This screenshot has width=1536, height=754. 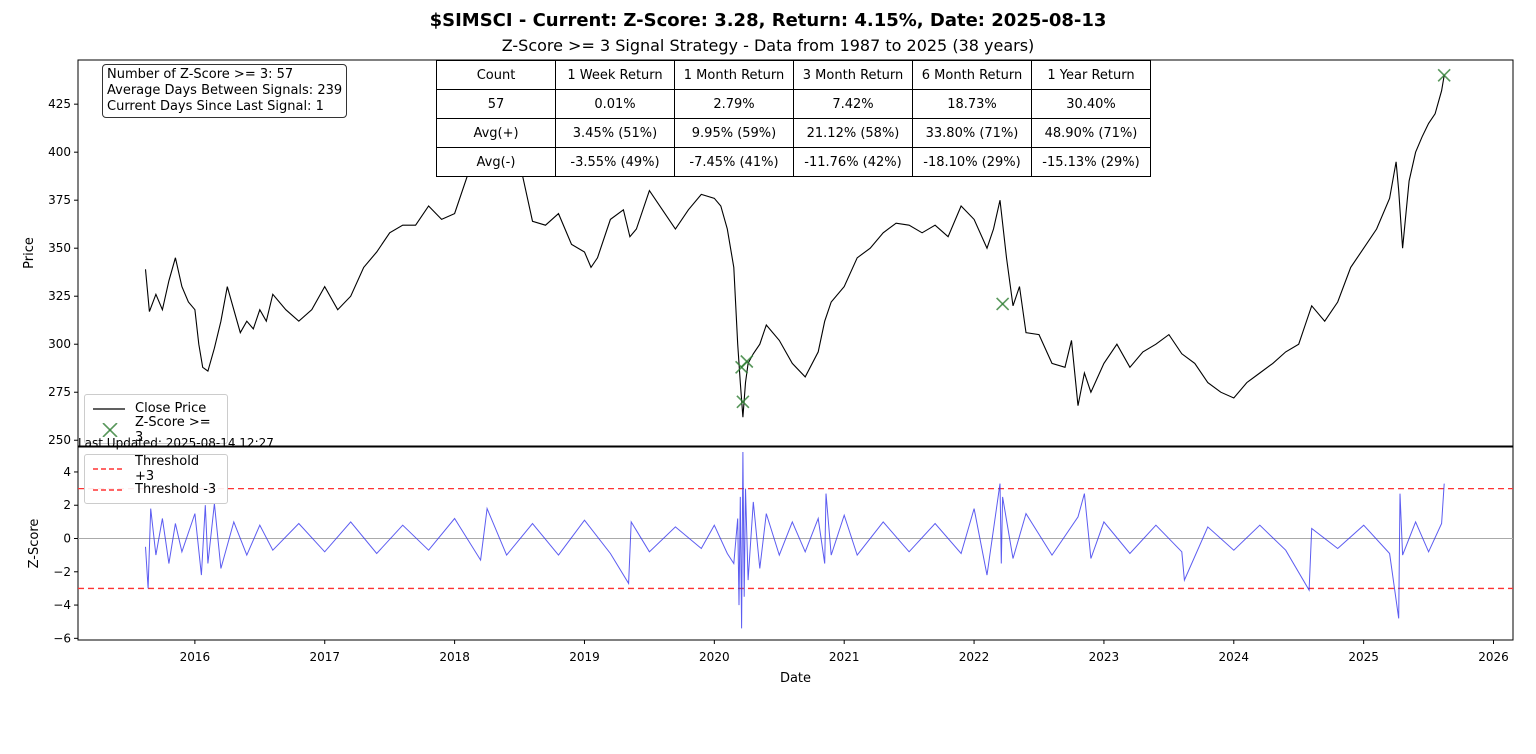 I want to click on y-axis-label: Z-Score, so click(x=34, y=544).